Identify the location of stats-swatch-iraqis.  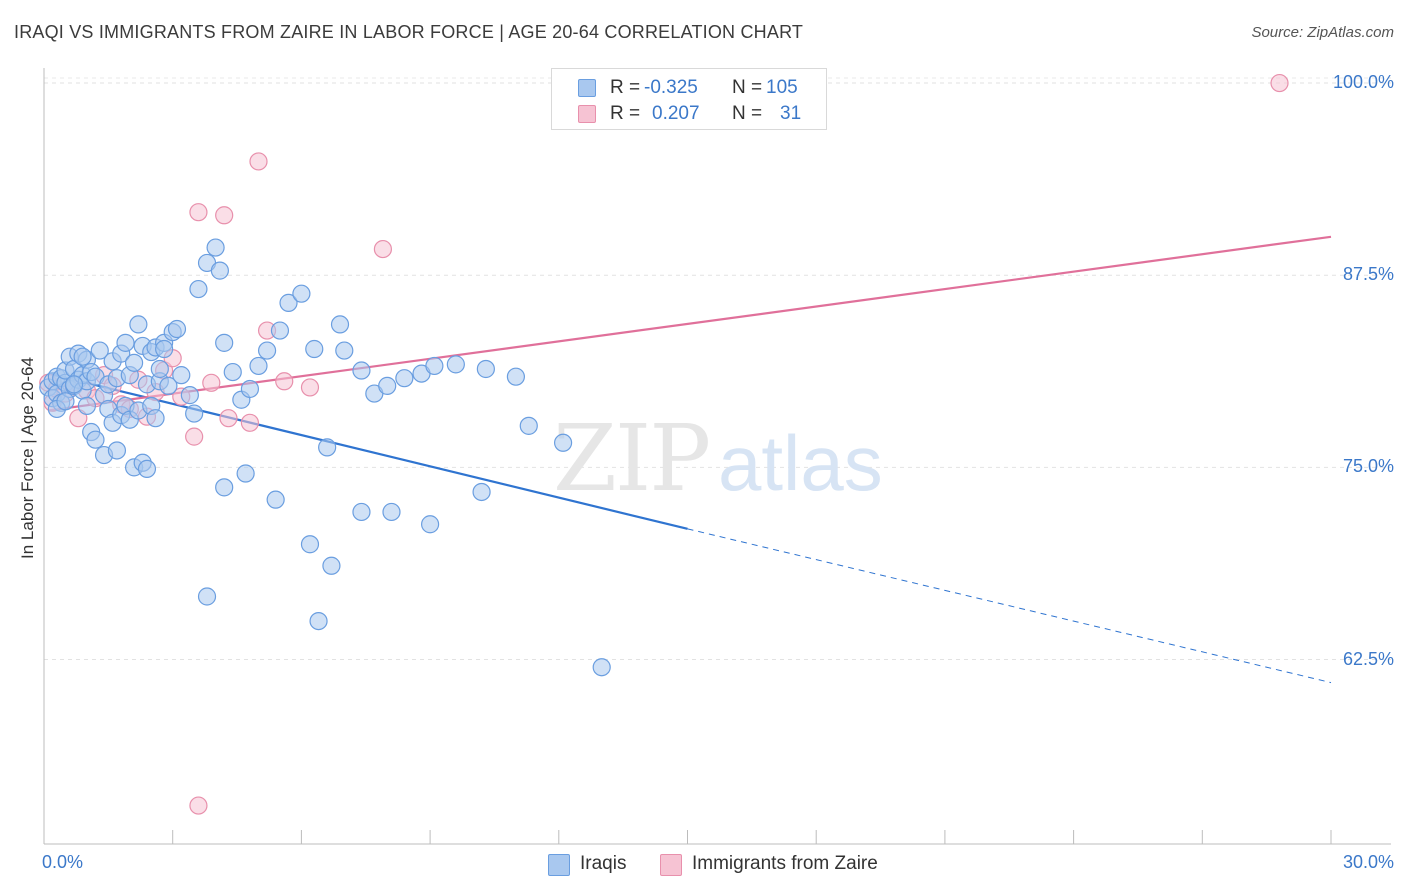
(587, 88).